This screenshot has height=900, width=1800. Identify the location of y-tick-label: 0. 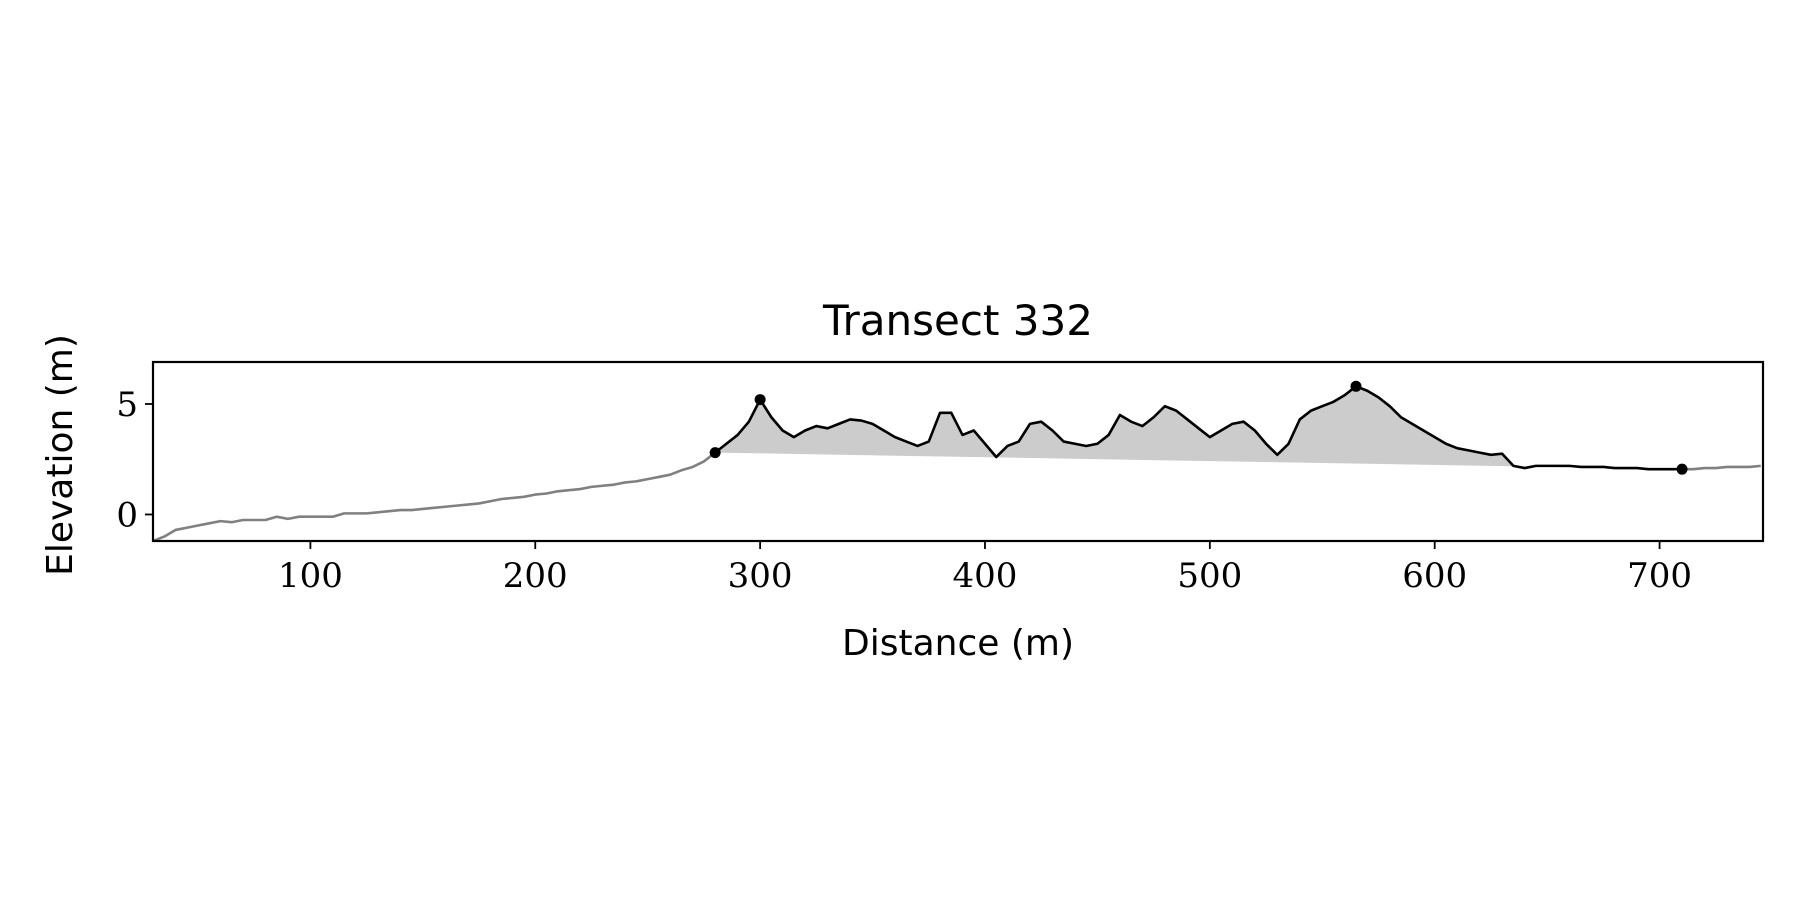
(127, 515).